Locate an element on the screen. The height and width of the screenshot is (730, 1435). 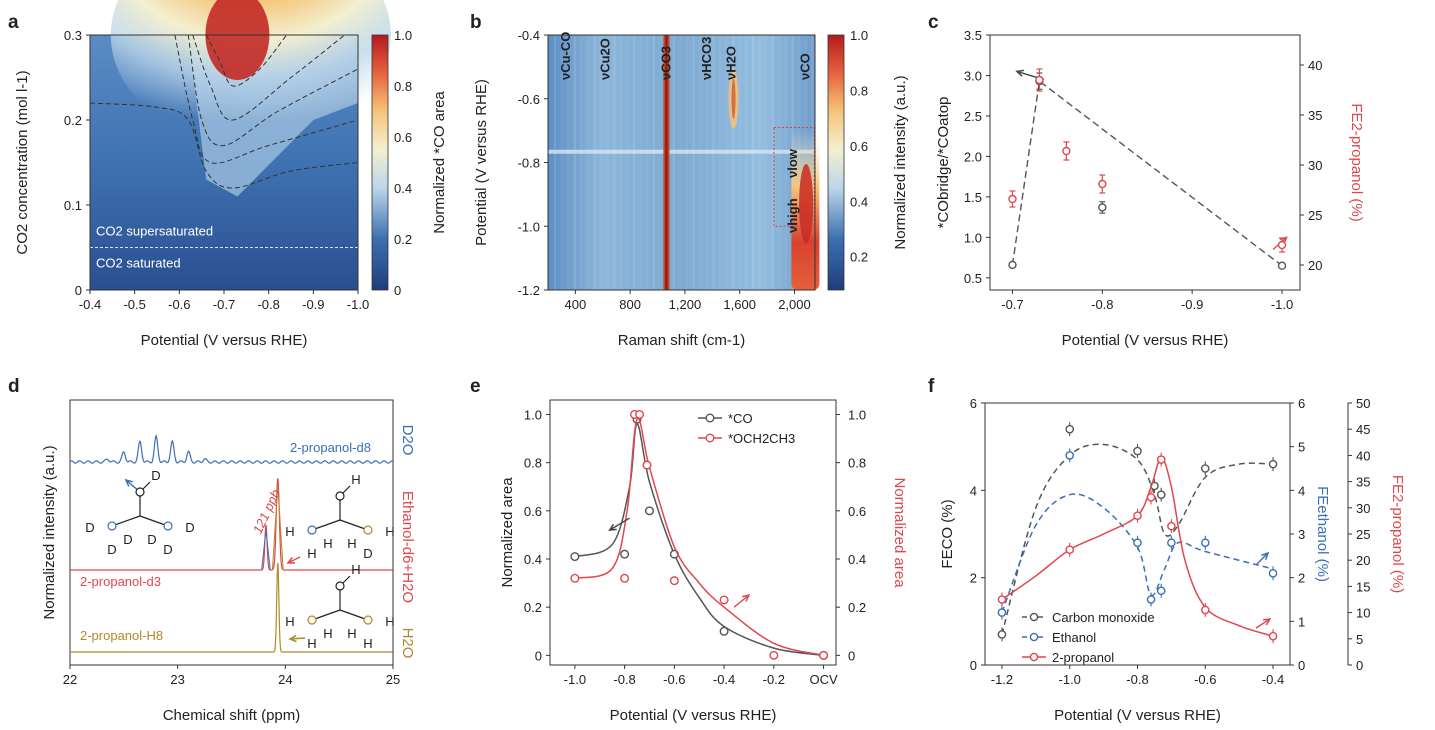
panel-d-xtick-label: 25 is located at coordinates (393, 679).